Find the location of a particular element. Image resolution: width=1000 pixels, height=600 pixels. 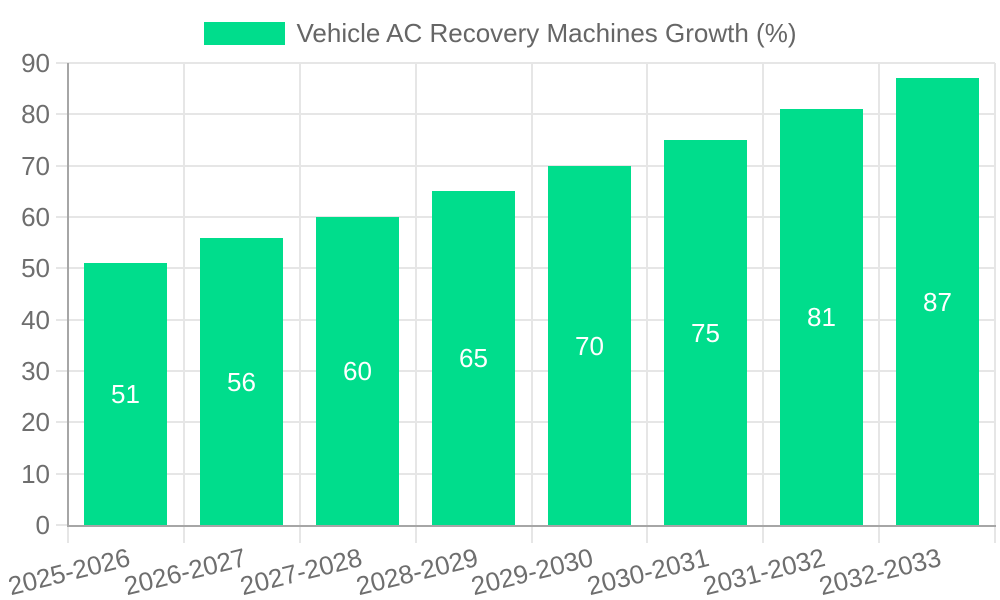

bar-value-label: 87 is located at coordinates (937, 302).